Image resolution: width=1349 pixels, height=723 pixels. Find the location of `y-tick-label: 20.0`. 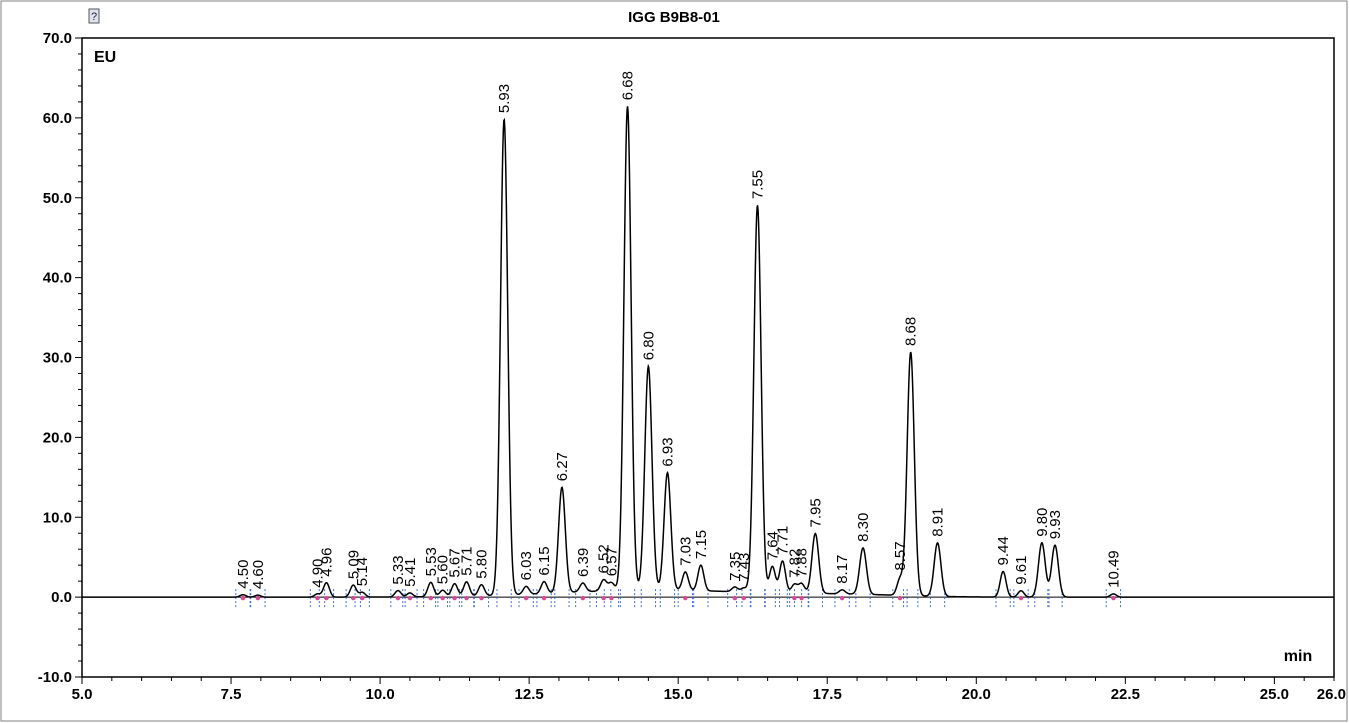

y-tick-label: 20.0 is located at coordinates (57, 437).